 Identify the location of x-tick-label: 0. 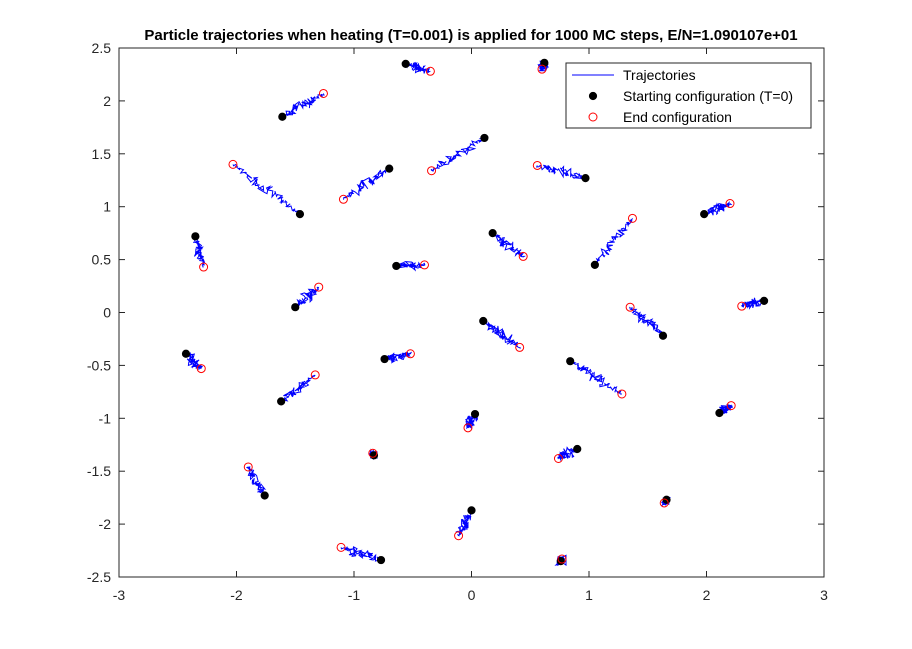
(472, 595).